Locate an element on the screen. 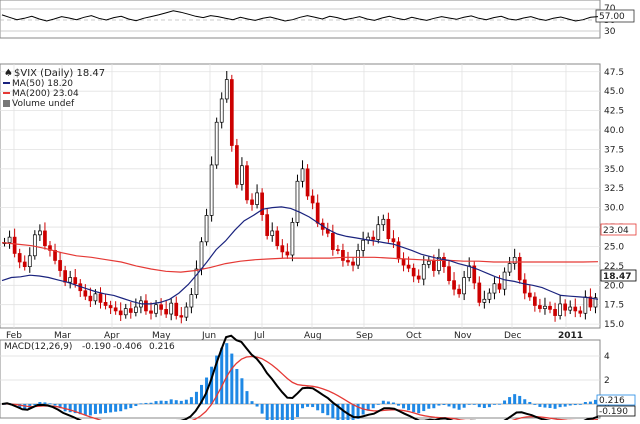 The width and height of the screenshot is (640, 424). x-tick-label: Aug is located at coordinates (313, 336).